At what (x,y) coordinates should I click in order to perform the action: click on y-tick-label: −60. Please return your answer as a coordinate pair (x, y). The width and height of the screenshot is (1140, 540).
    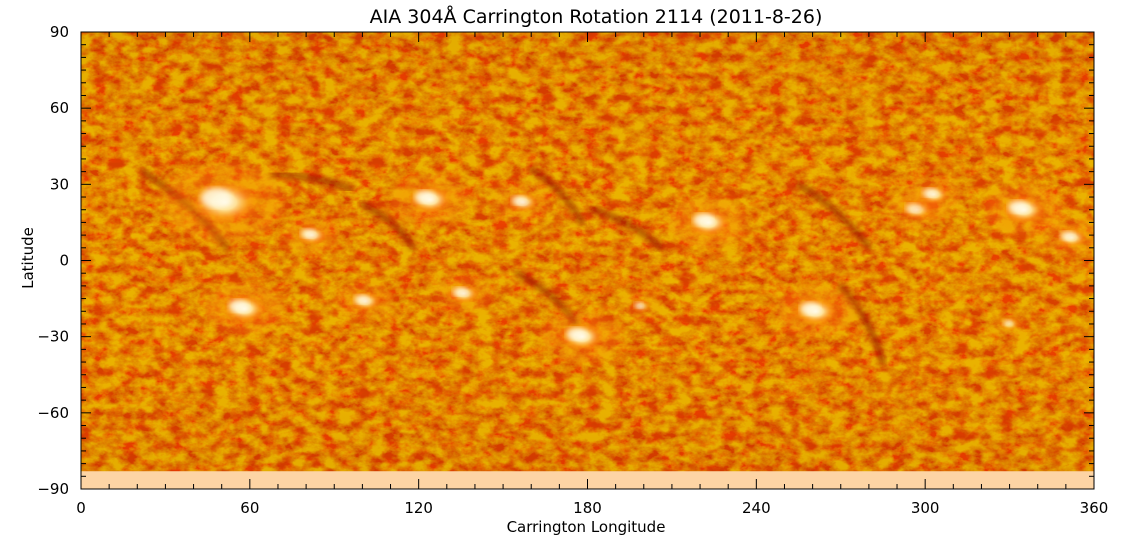
    Looking at the image, I should click on (53, 413).